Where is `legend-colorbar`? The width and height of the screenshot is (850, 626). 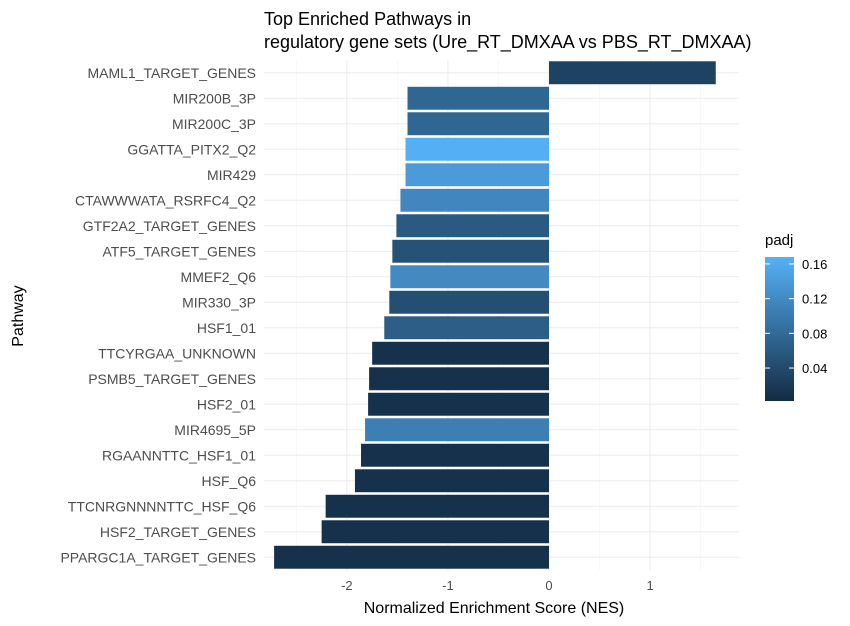
legend-colorbar is located at coordinates (779, 329).